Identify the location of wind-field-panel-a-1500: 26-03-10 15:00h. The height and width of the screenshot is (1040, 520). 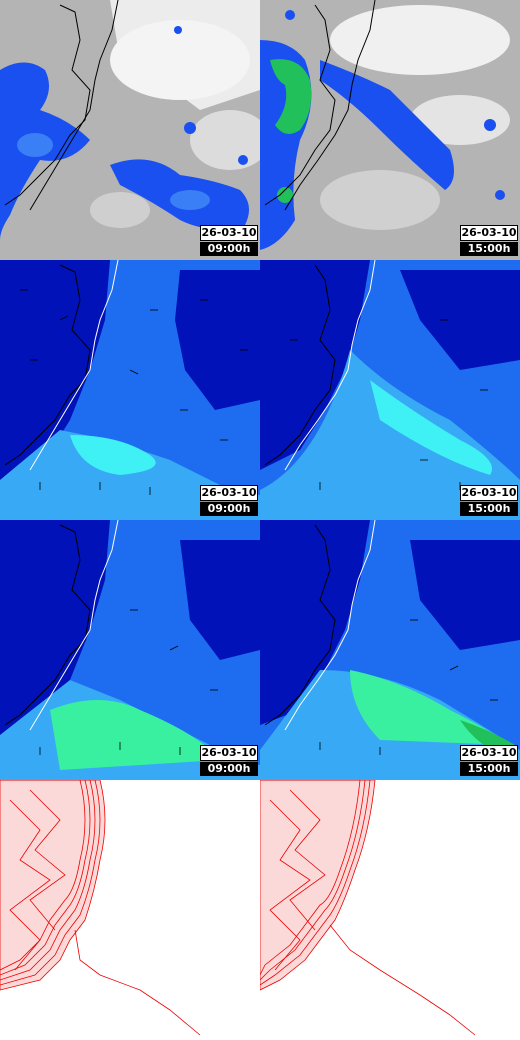
(390, 390).